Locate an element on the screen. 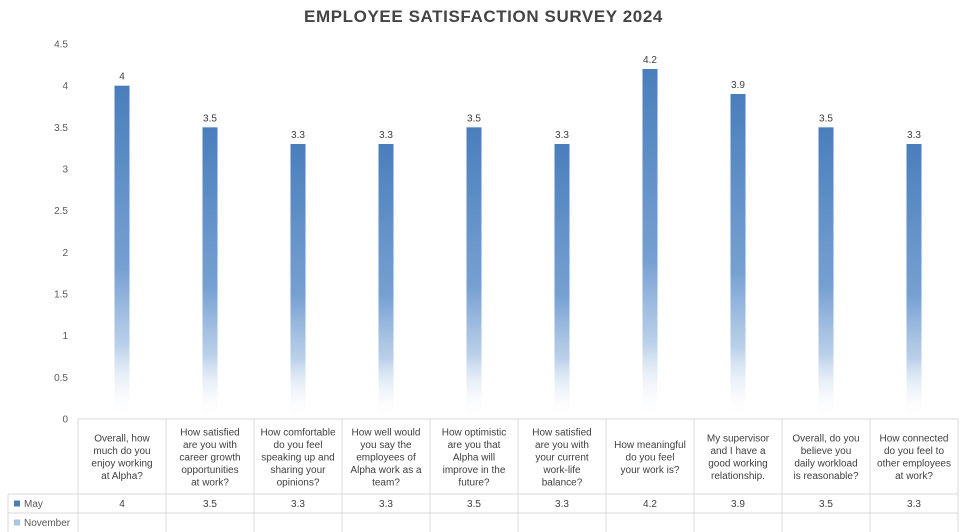 Image resolution: width=967 pixels, height=532 pixels. data-label-may: 4.2 is located at coordinates (650, 60).